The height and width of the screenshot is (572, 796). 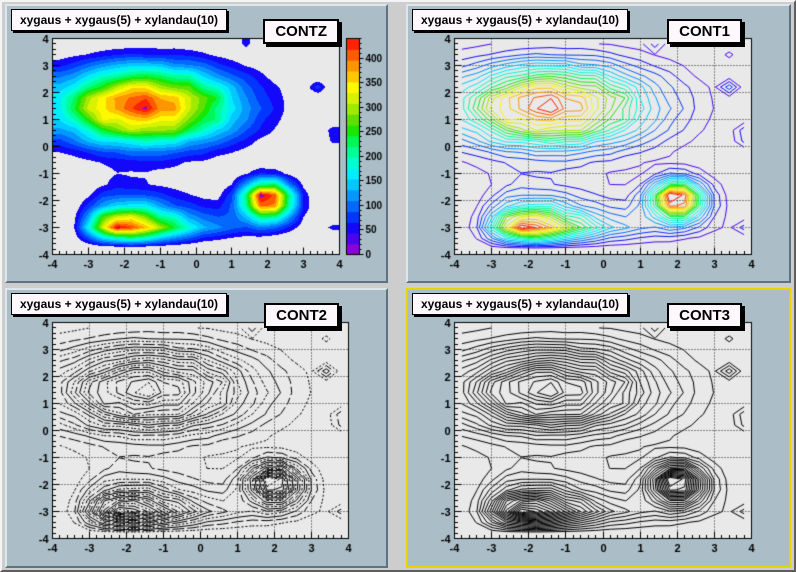 What do you see at coordinates (301, 31) in the screenshot?
I see `draw-option-label-contz: CONTZ` at bounding box center [301, 31].